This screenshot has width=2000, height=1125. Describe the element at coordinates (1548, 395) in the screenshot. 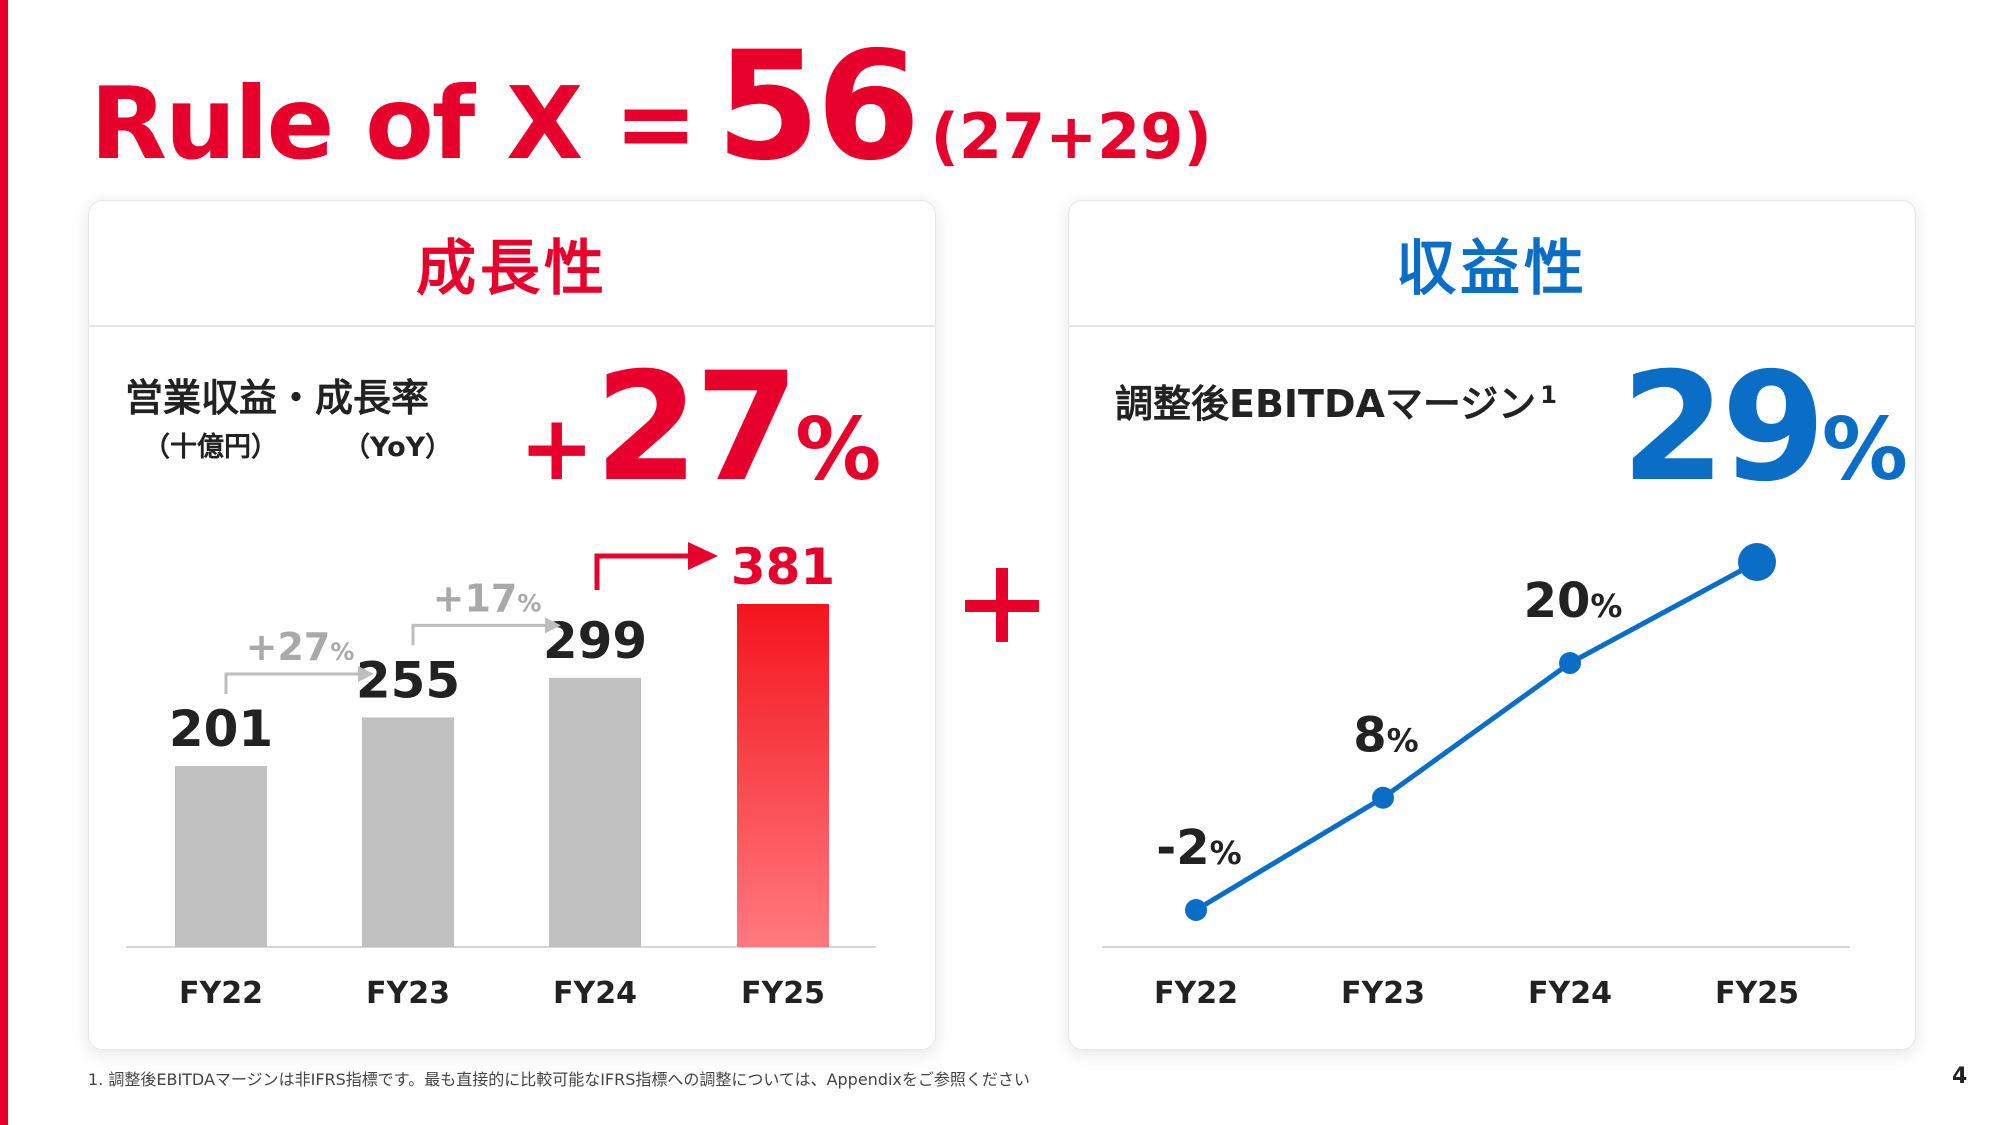

I see `profit-footnote-mark: 1` at that location.